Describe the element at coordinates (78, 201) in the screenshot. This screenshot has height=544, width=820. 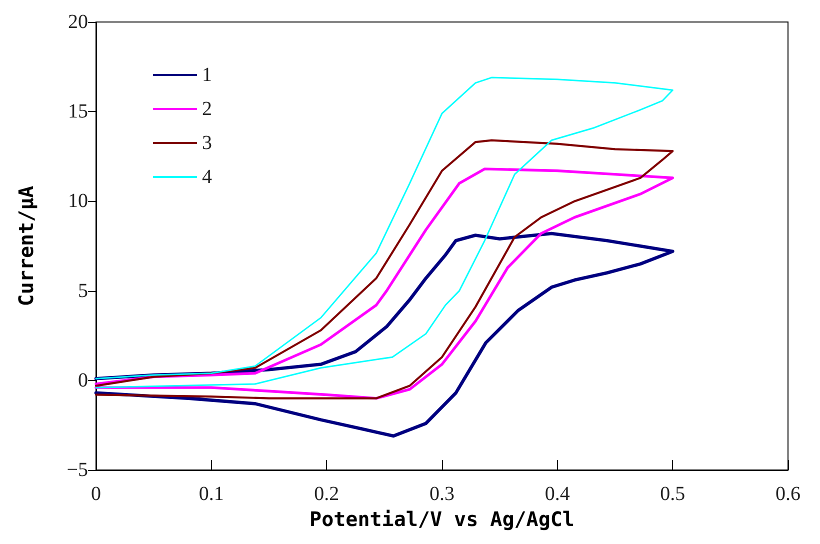
I see `y-tick-label: 10` at that location.